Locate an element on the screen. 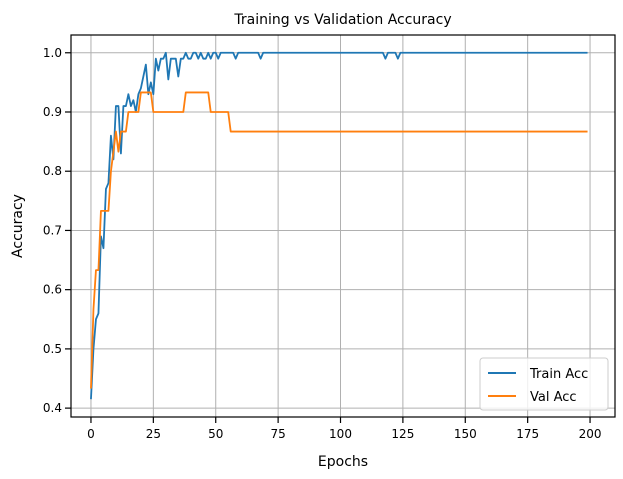 Image resolution: width=623 pixels, height=479 pixels. y-tick-label: 0.4 is located at coordinates (52, 408).